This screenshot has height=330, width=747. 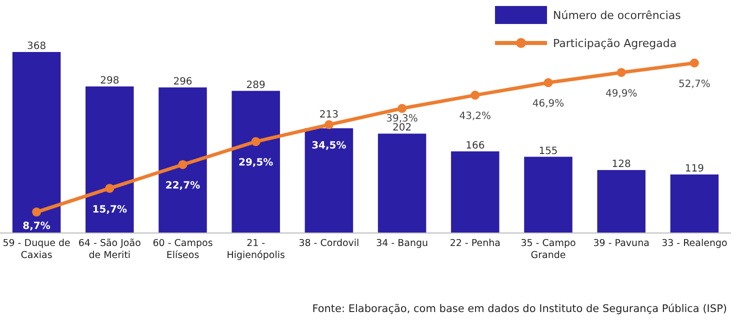 I want to click on data-label: 213, so click(x=328, y=115).